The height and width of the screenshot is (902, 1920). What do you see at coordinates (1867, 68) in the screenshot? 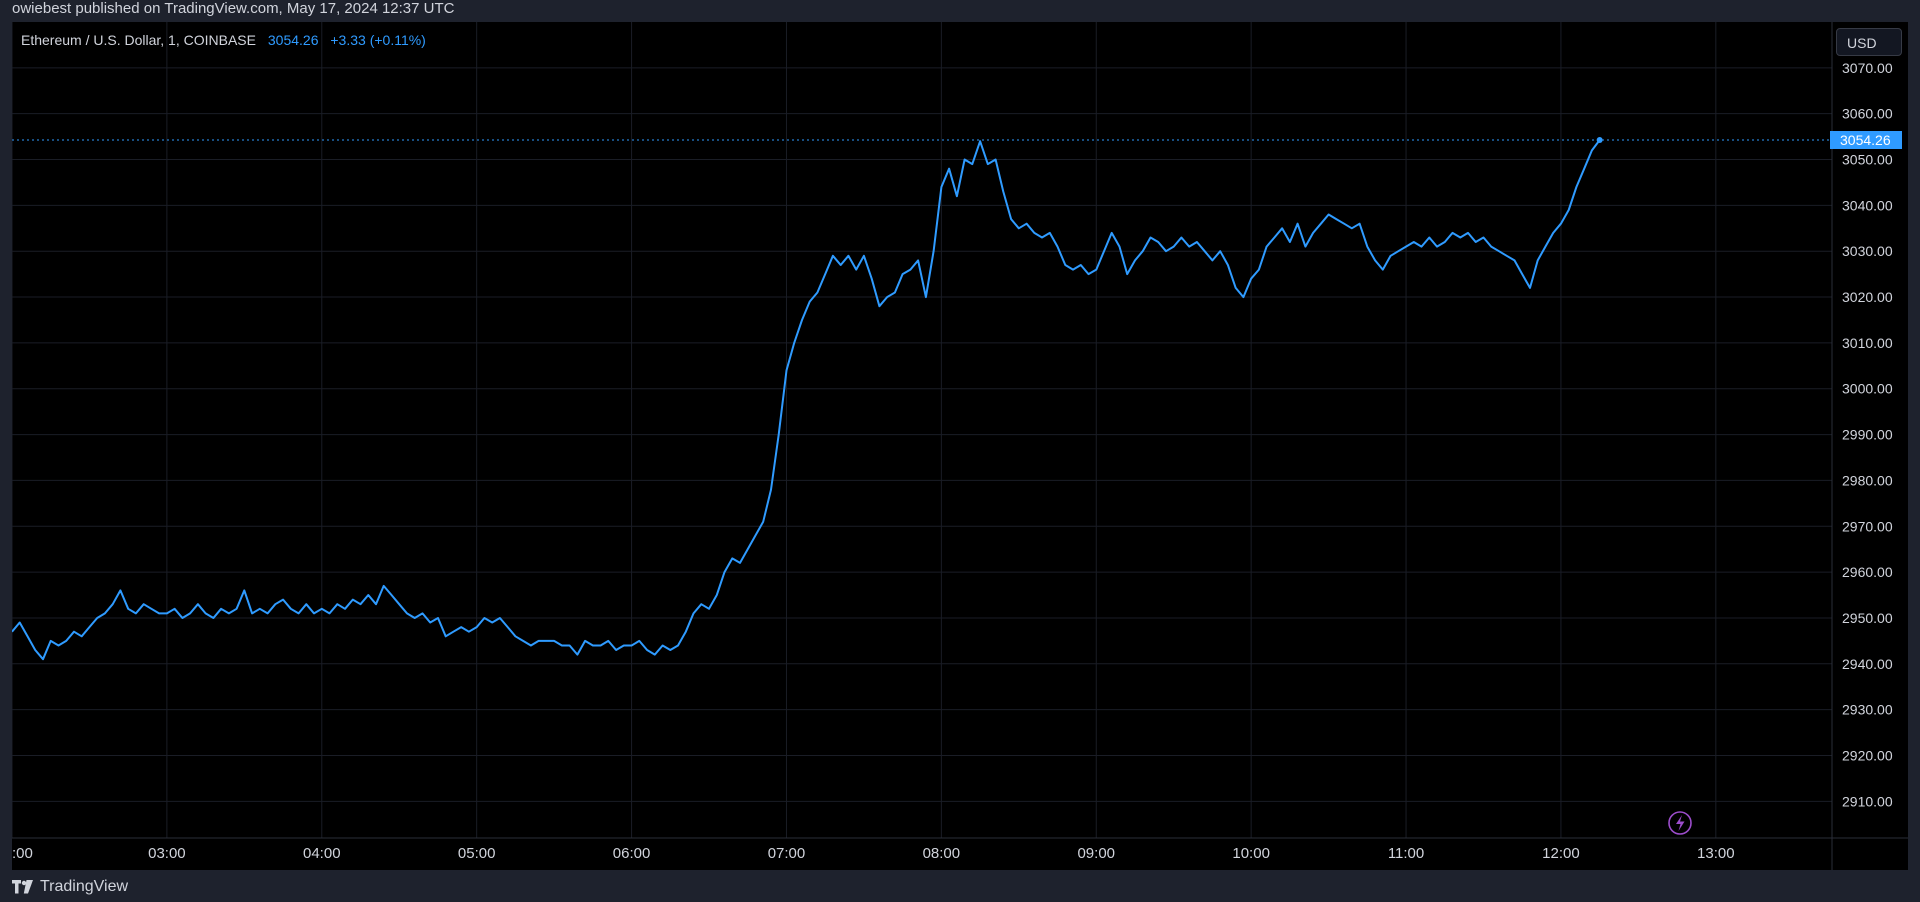
I see `y-tick-label: 3070.00` at bounding box center [1867, 68].